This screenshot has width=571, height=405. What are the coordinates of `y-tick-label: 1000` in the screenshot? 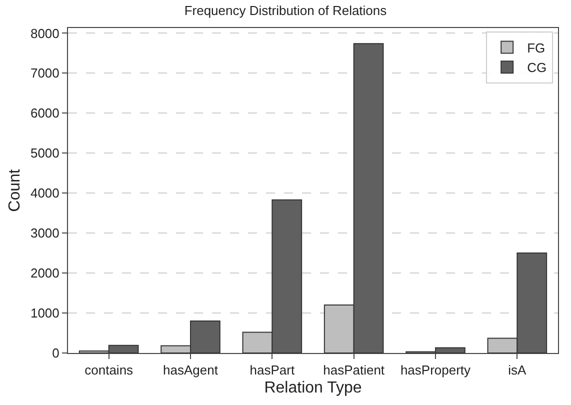 It's located at (45, 313).